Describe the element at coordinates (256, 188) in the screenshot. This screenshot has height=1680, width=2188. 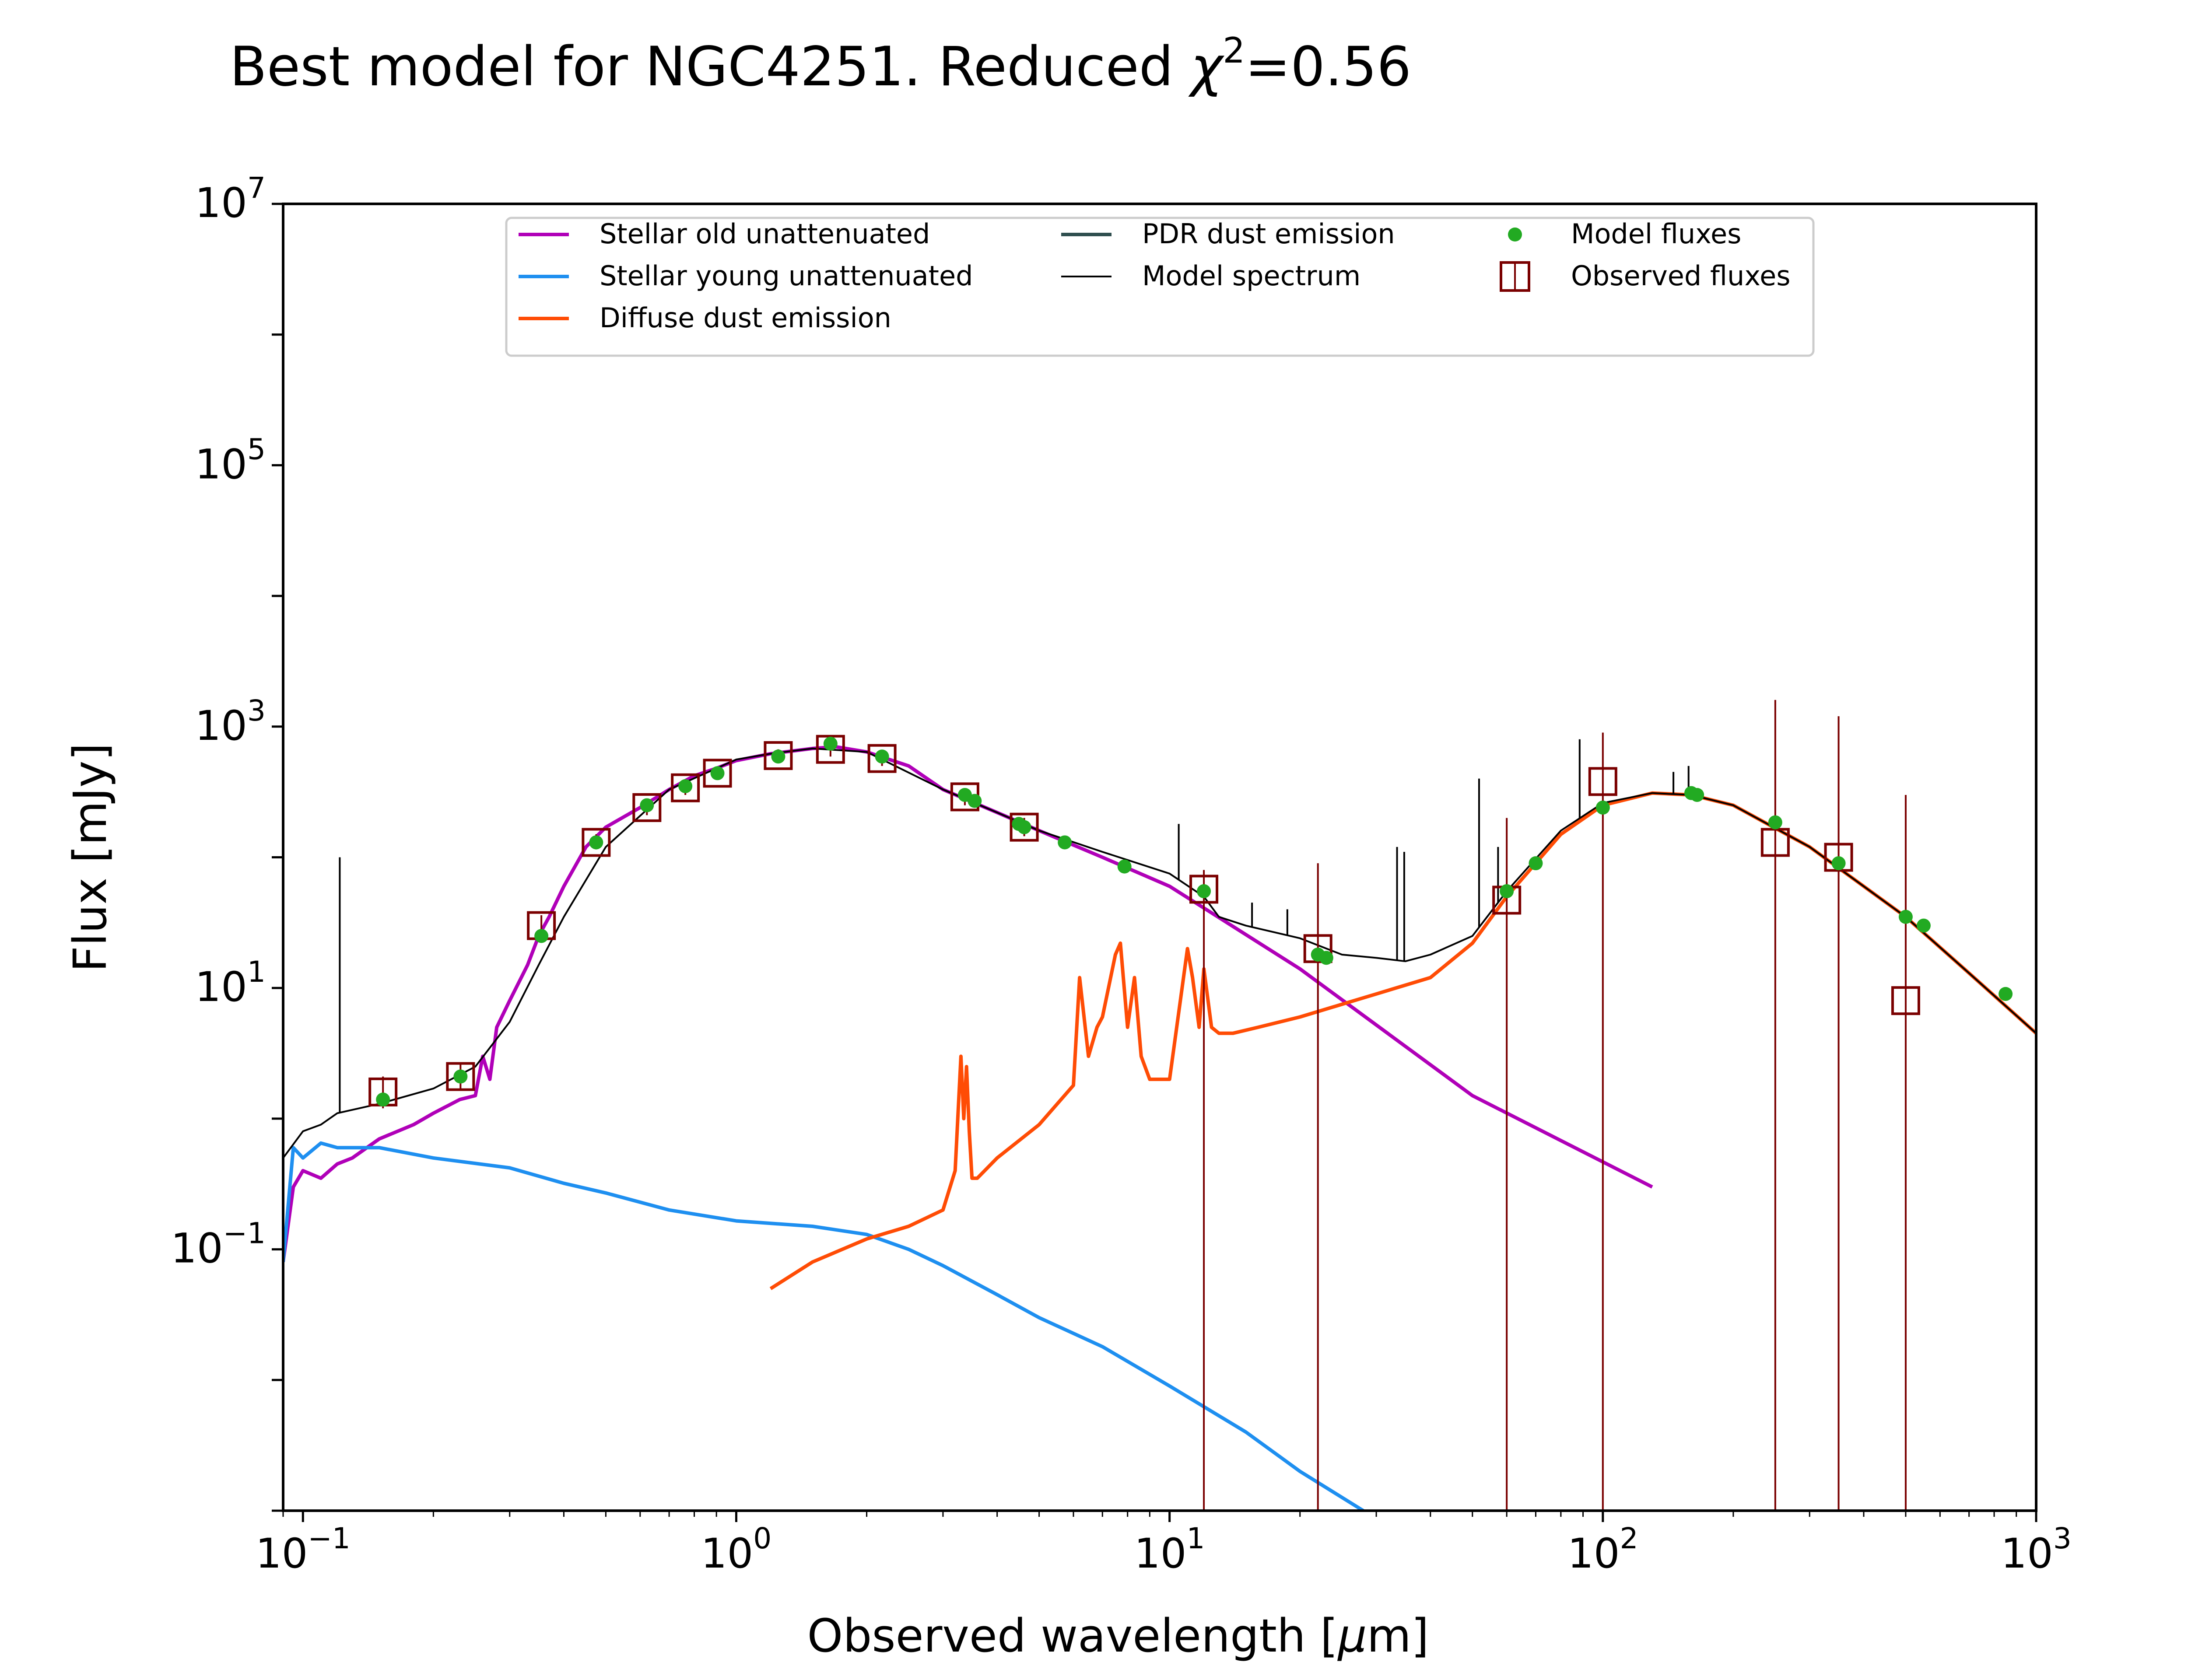
I see `y-tick-exp: 7` at that location.